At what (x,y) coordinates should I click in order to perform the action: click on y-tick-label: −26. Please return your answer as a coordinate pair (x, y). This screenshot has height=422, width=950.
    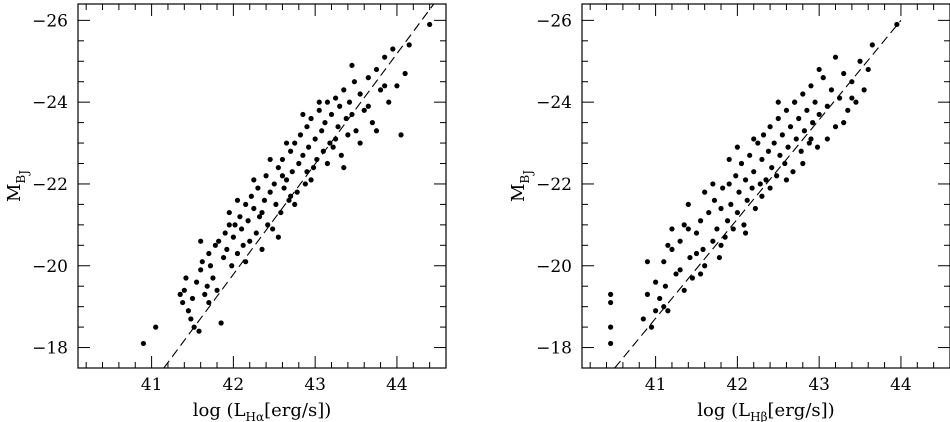
    Looking at the image, I should click on (554, 21).